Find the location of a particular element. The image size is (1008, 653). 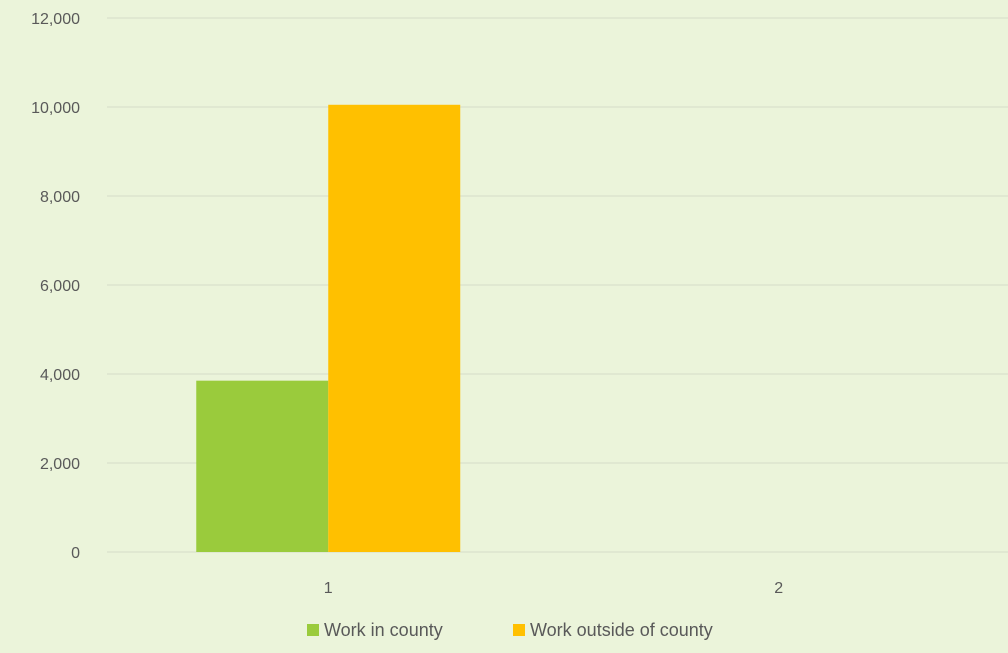

y-tick-label: 4,000 is located at coordinates (60, 375).